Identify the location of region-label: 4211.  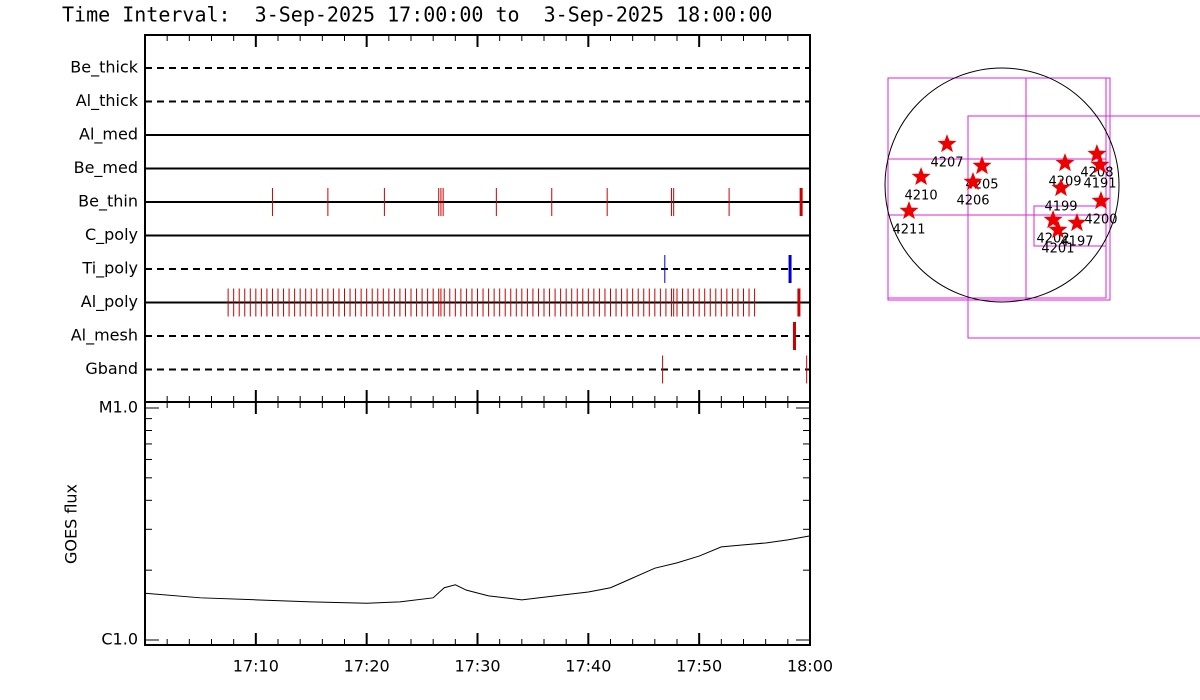
(908, 229).